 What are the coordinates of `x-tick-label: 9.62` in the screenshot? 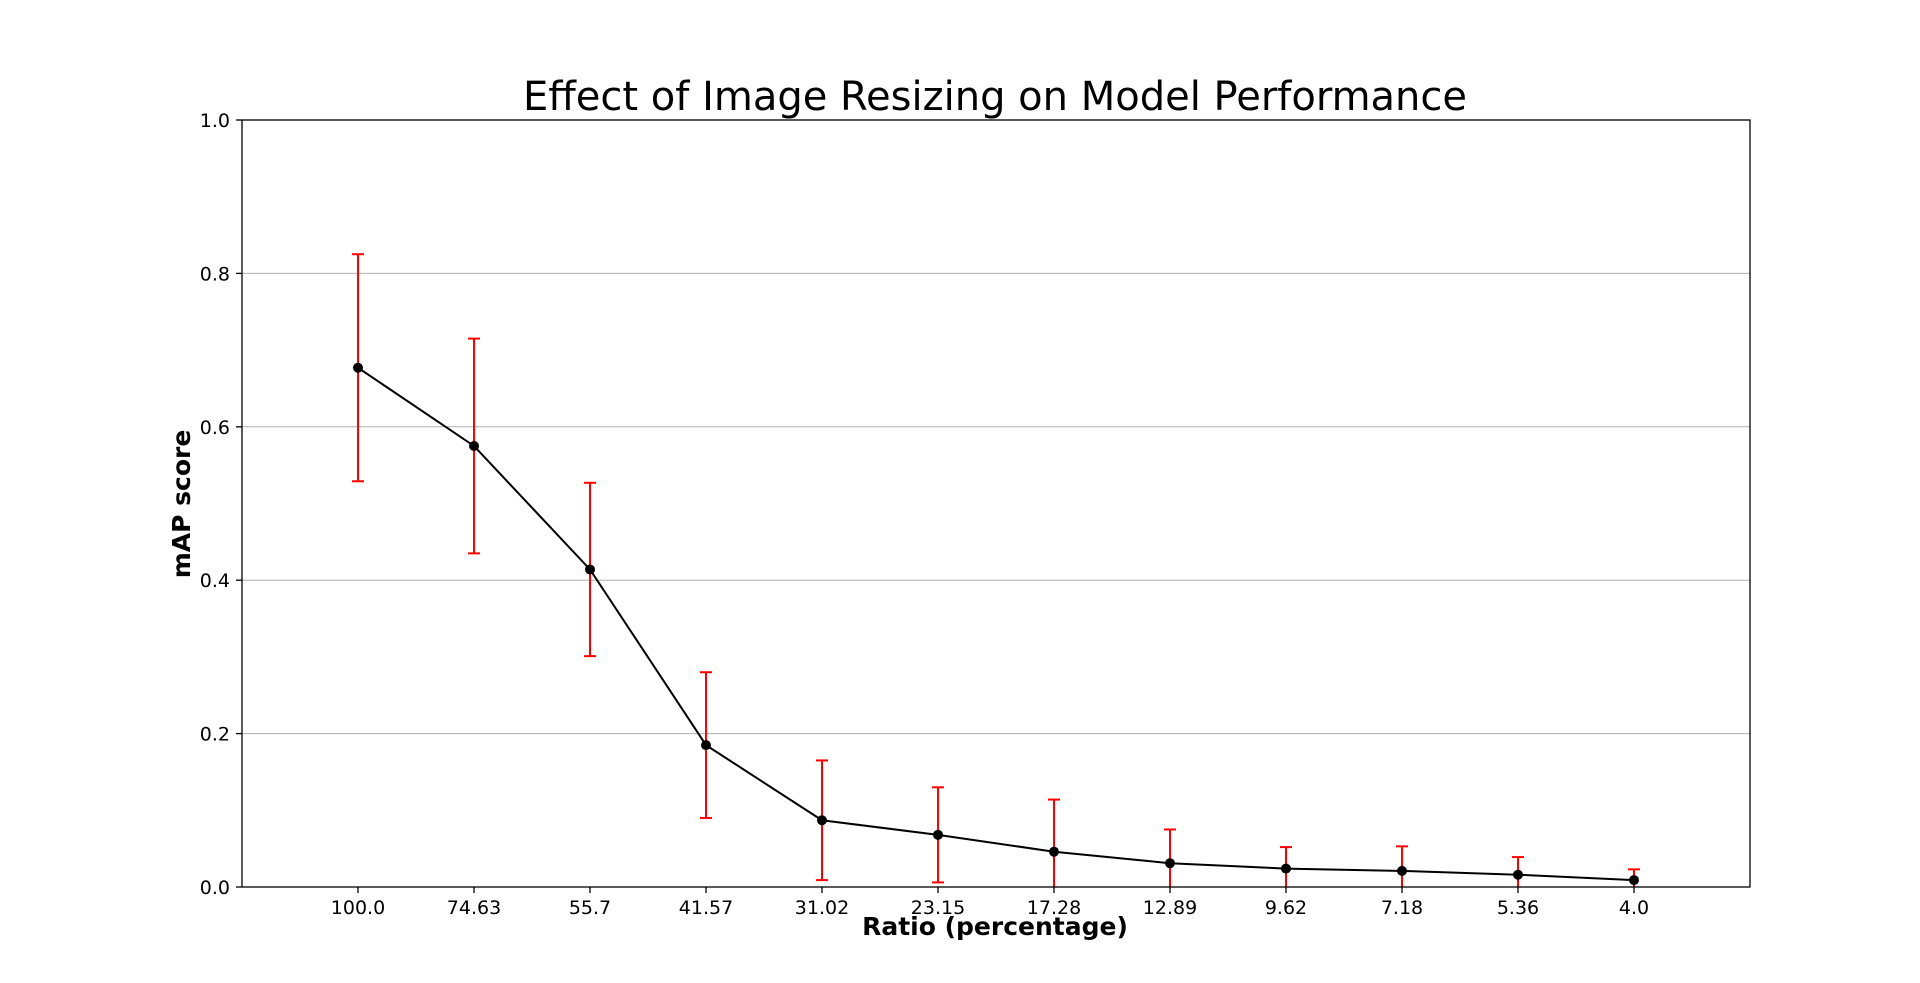 It's located at (1286, 908).